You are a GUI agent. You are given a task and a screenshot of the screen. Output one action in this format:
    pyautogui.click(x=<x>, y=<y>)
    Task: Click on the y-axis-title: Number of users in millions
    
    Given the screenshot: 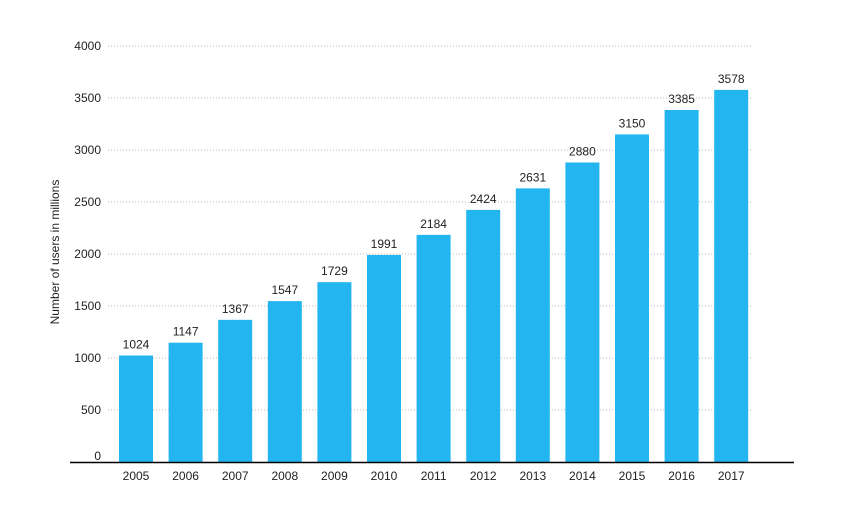 What is the action you would take?
    pyautogui.click(x=55, y=252)
    